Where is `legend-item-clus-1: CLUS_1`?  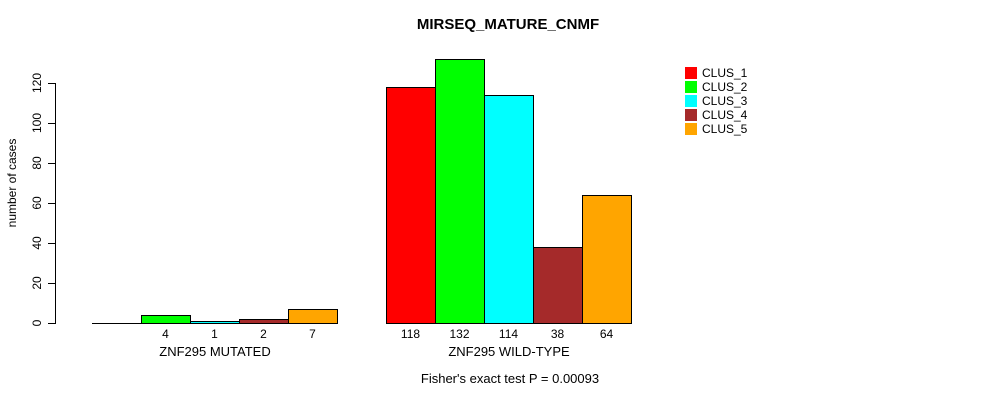
legend-item-clus-1: CLUS_1 is located at coordinates (716, 73).